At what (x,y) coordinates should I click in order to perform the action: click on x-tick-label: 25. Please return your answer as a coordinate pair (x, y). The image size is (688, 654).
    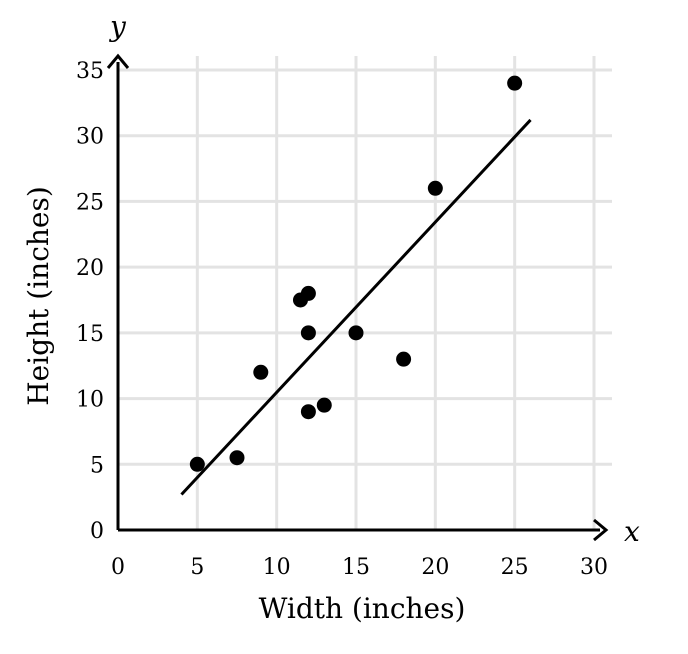
    Looking at the image, I should click on (515, 567).